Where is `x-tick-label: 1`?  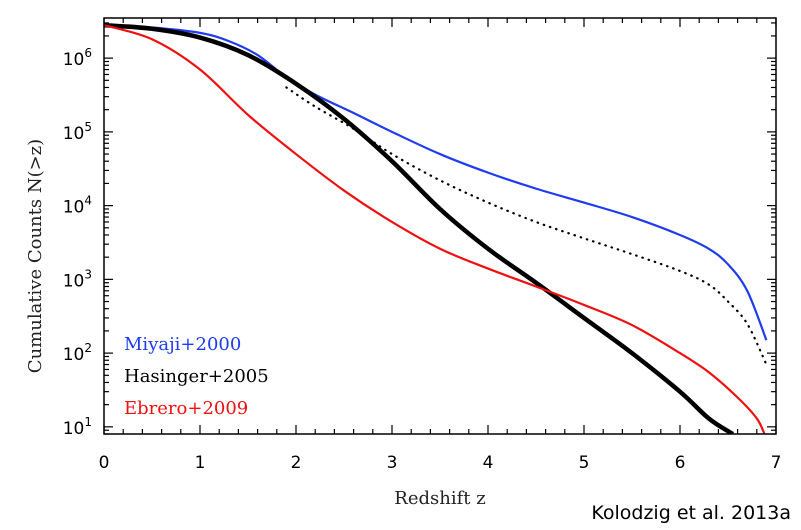
x-tick-label: 1 is located at coordinates (200, 463).